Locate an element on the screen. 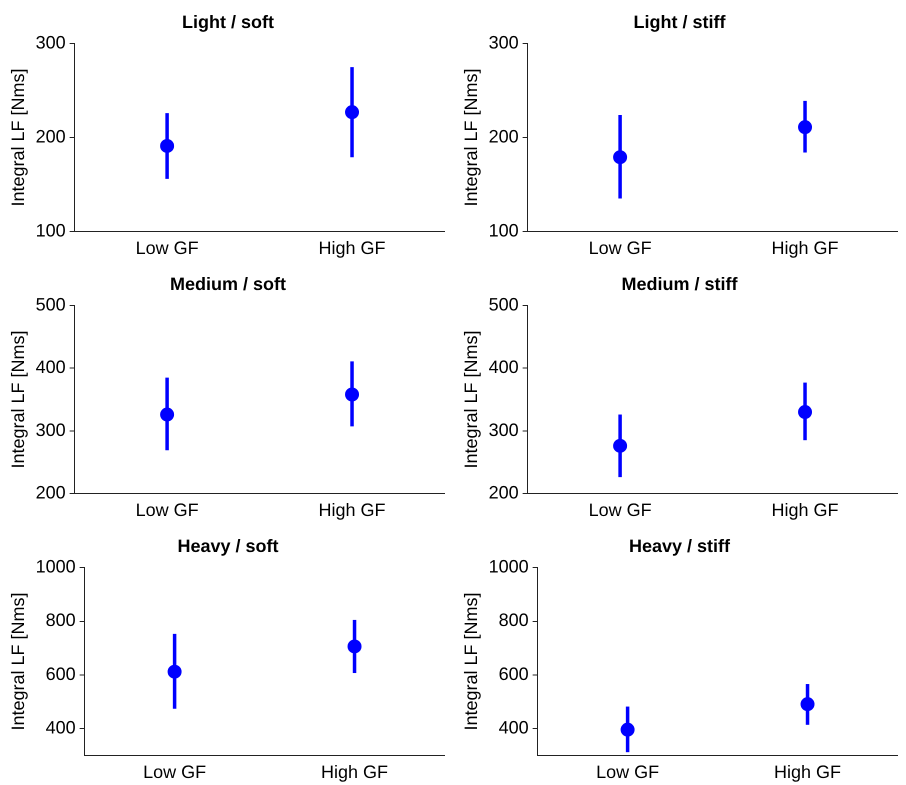 This screenshot has width=906, height=785. chart-title: Heavy / stiff is located at coordinates (680, 546).